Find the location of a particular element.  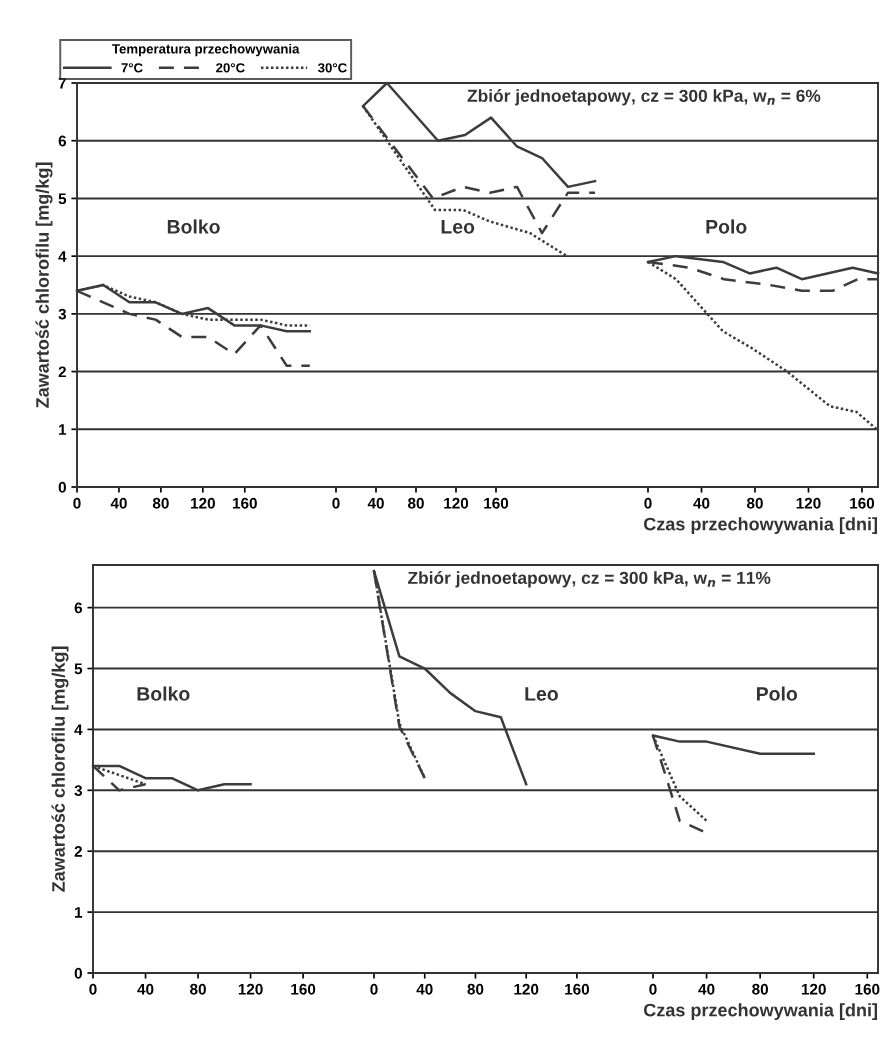

legend-label: 30°C is located at coordinates (332, 68).